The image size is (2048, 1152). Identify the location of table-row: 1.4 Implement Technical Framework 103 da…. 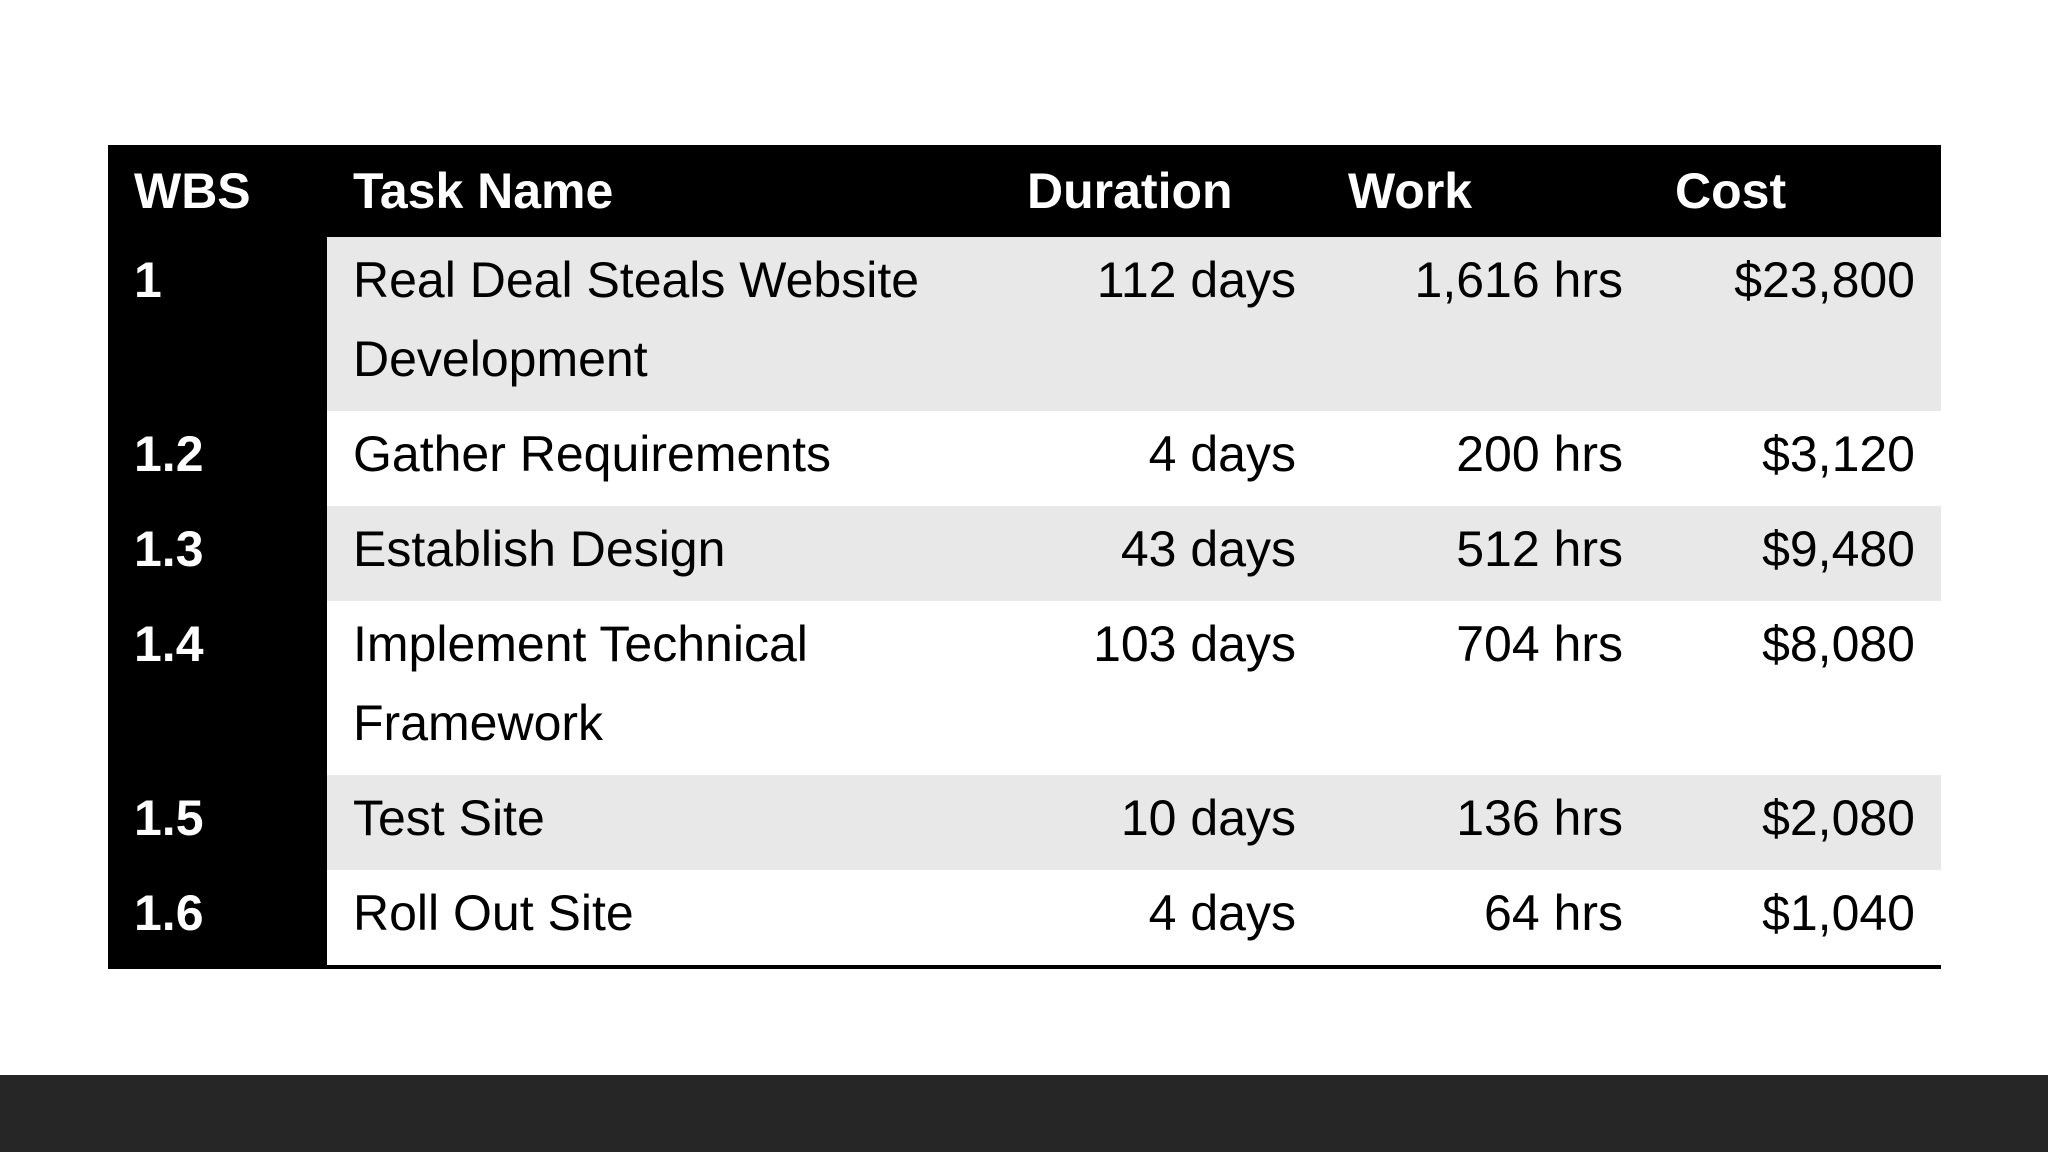
(1024, 688).